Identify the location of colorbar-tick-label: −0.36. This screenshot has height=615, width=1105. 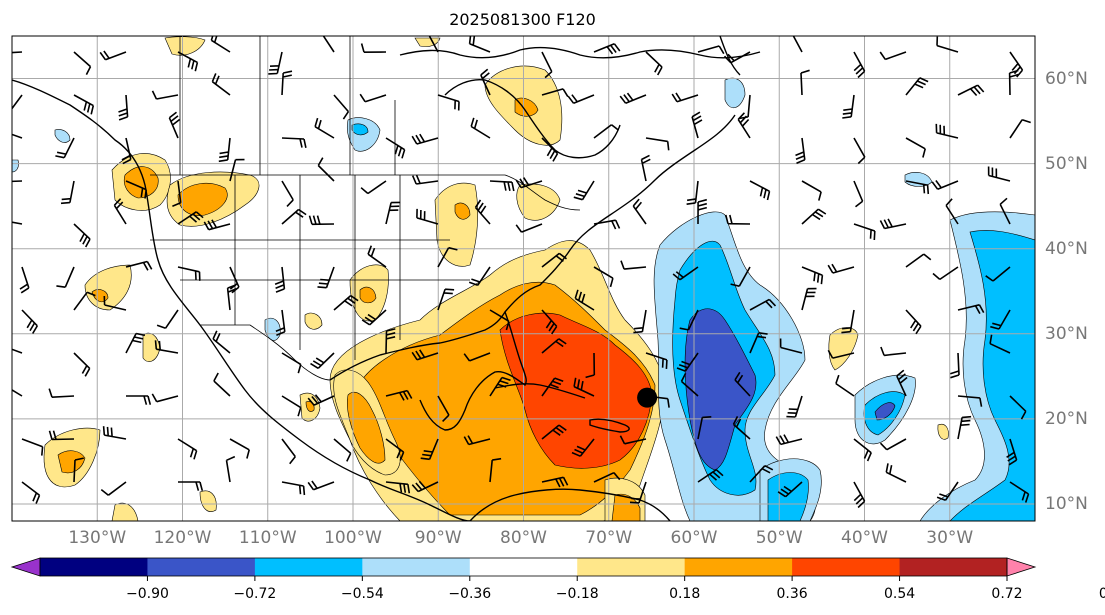
(470, 594).